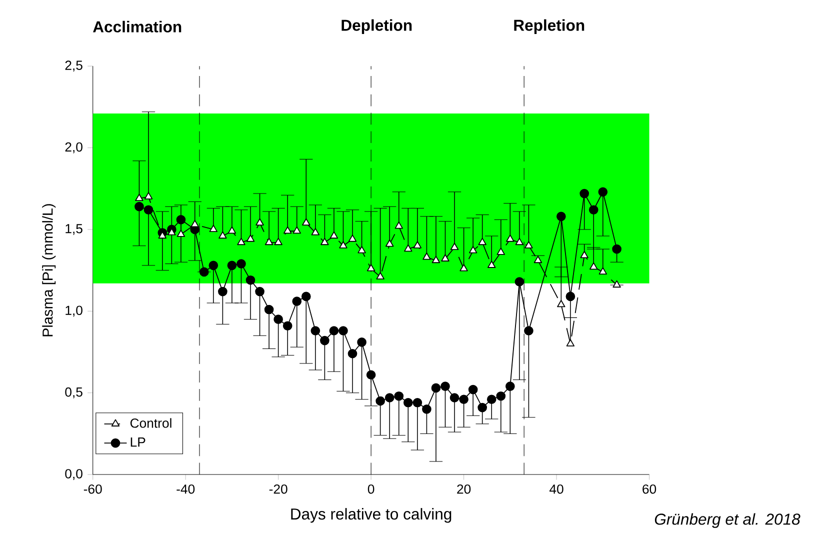  What do you see at coordinates (371, 489) in the screenshot?
I see `x-tick-label: 0` at bounding box center [371, 489].